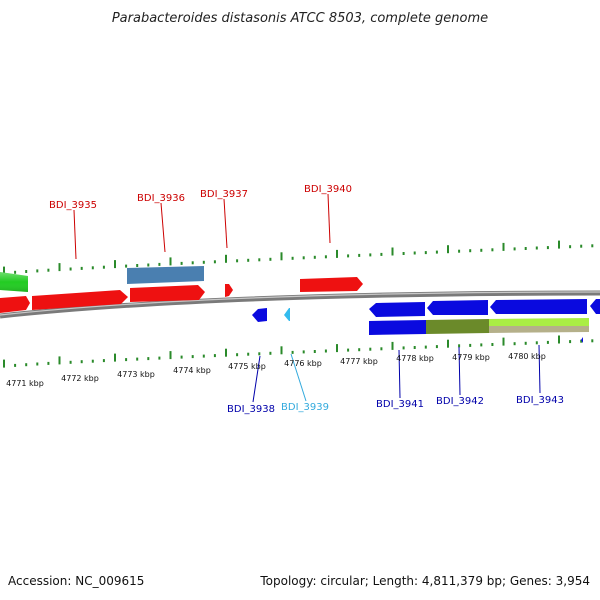  Describe the element at coordinates (540, 400) in the screenshot. I see `gene-label-BDI_3943: BDI_3943` at that location.